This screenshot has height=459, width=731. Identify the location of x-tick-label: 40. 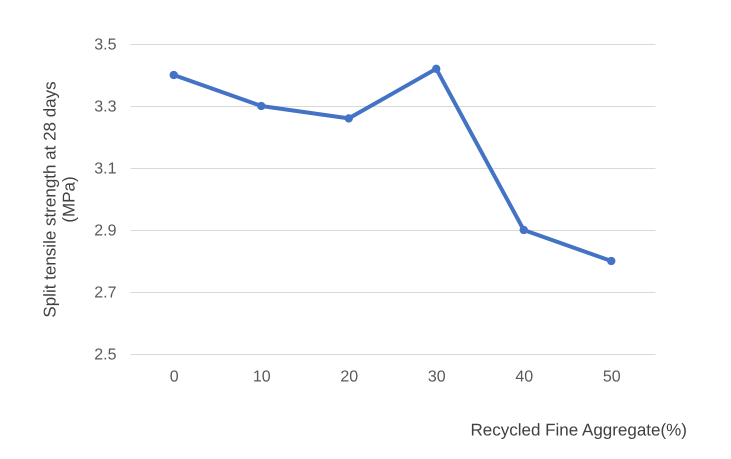
(524, 377).